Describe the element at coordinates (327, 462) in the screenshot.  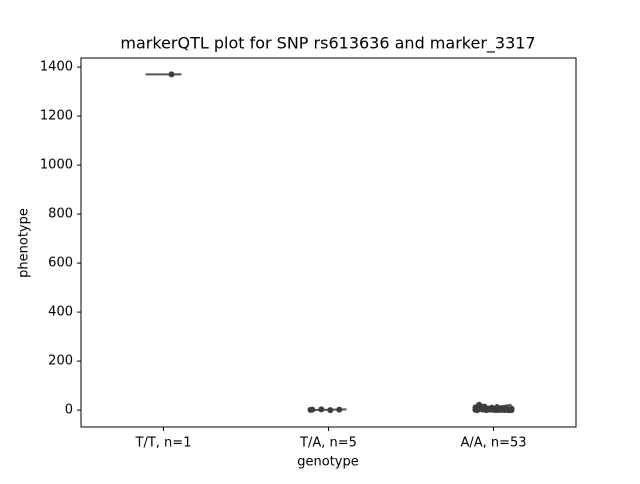
I see `x-axis-label: genotype` at that location.